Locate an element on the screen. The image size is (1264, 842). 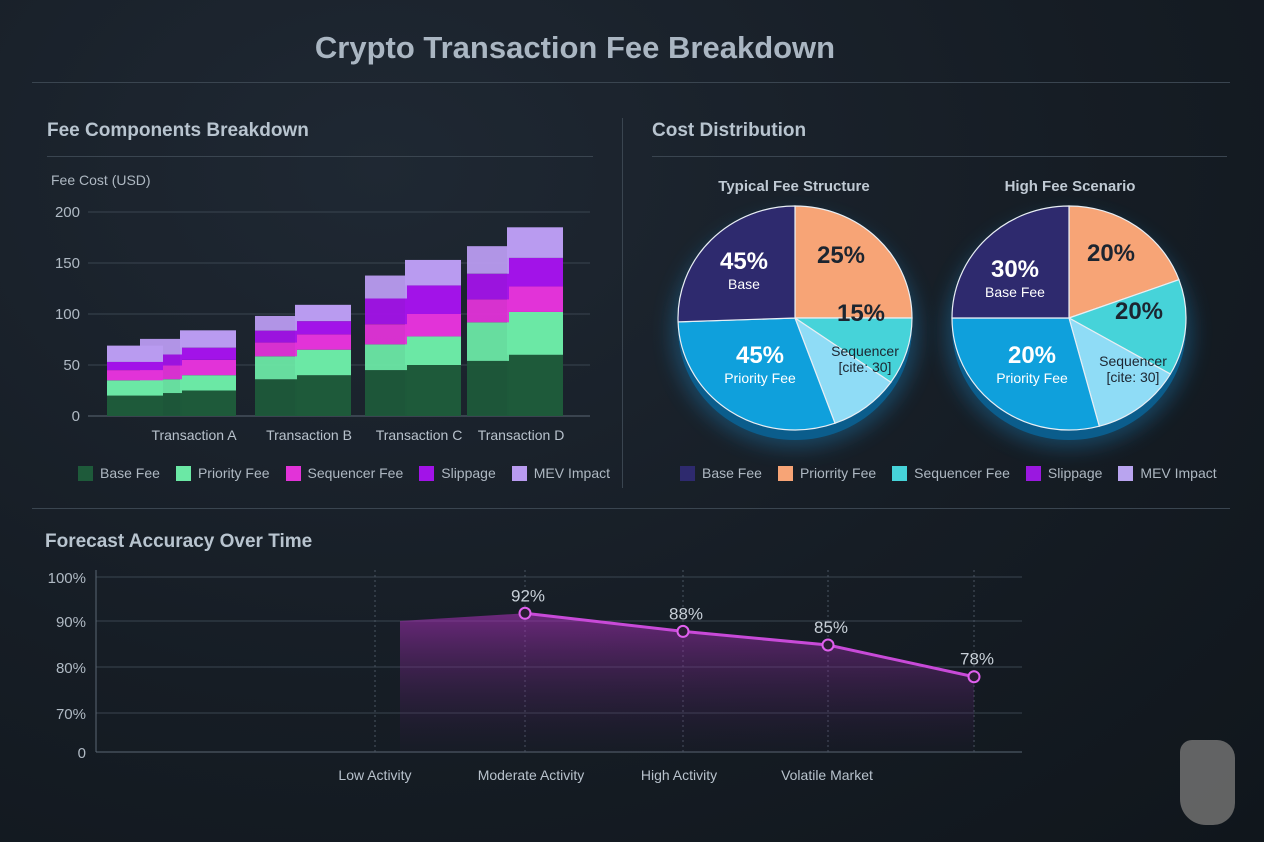
pie1-slice-orange is located at coordinates (853, 262).